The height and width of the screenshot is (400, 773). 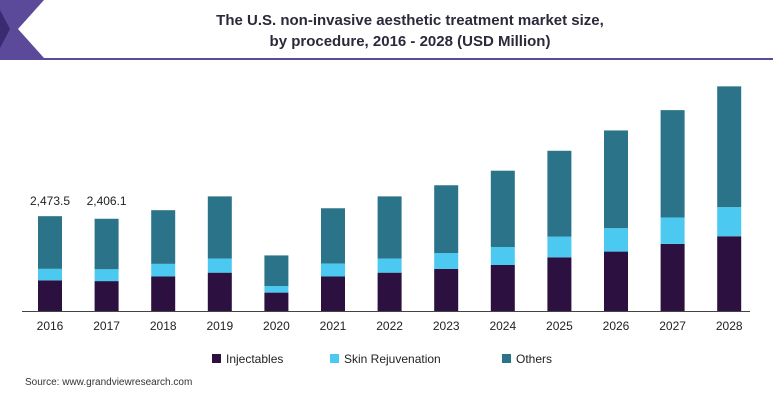 What do you see at coordinates (389, 291) in the screenshot?
I see `bar-injectables-2022` at bounding box center [389, 291].